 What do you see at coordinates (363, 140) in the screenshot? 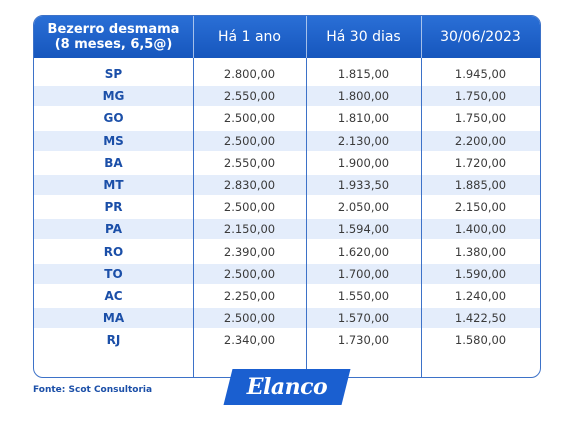
I see `price-cell: 2.130,00` at bounding box center [363, 140].